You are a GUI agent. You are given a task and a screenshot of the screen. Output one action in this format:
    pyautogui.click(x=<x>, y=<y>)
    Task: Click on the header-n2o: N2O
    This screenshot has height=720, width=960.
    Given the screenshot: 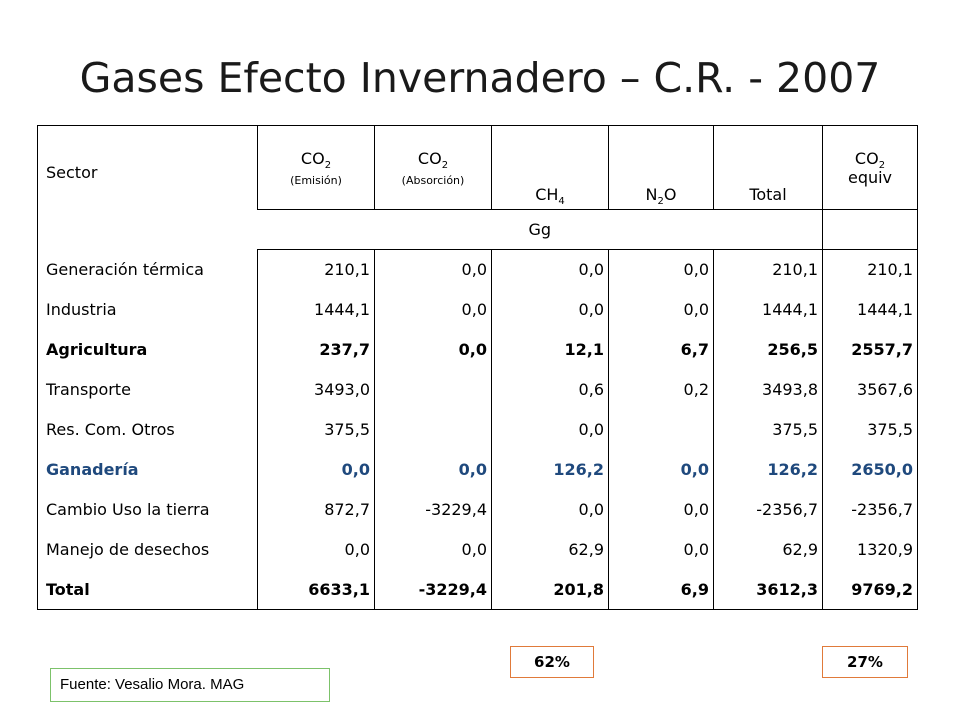 What is the action you would take?
    pyautogui.click(x=661, y=167)
    